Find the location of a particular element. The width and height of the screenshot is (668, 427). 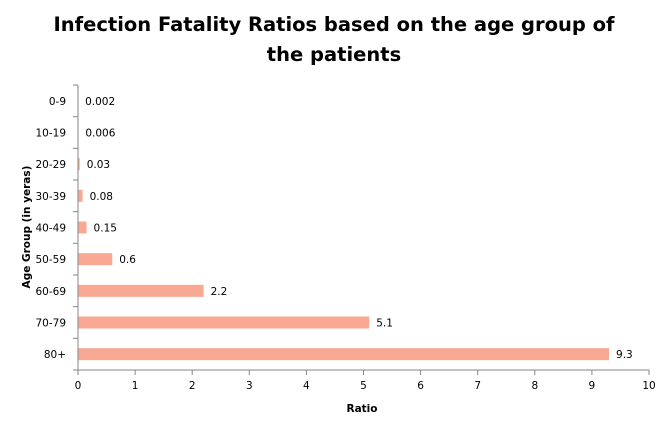

x-tick-label: 10 is located at coordinates (648, 386).